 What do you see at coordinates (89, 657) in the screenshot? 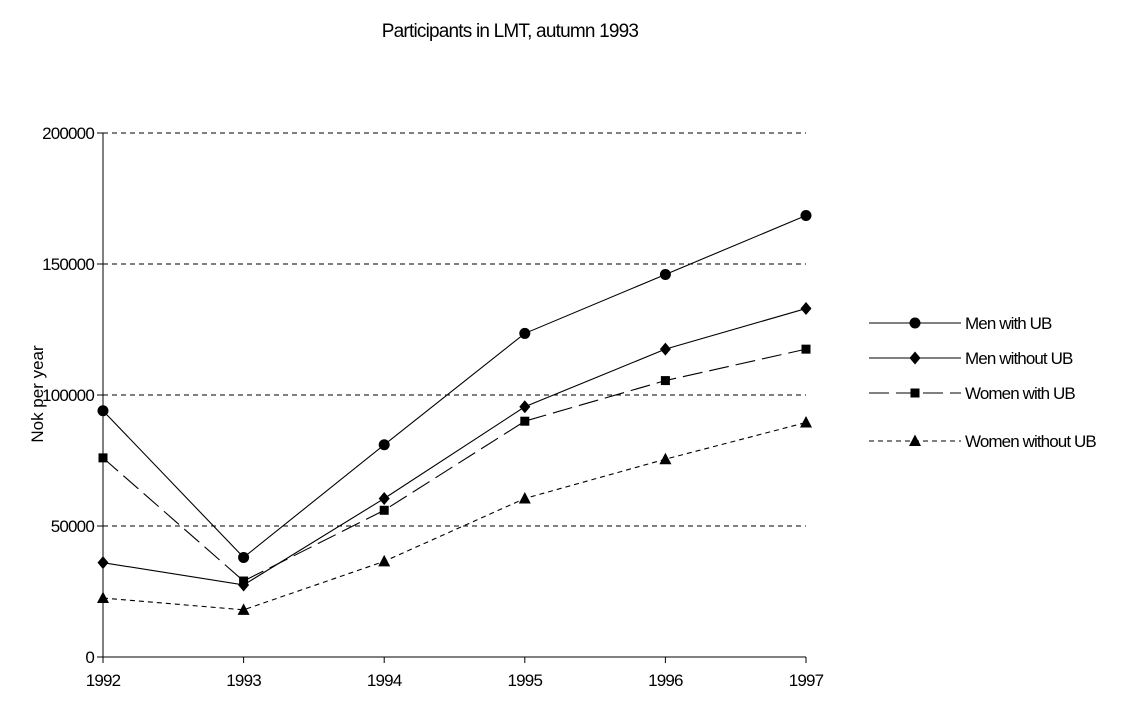
I see `y-tick-label: 0` at bounding box center [89, 657].